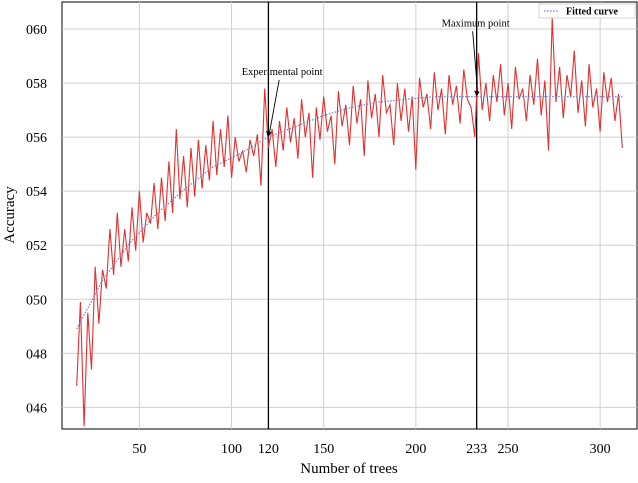 The height and width of the screenshot is (483, 638). Describe the element at coordinates (507, 449) in the screenshot. I see `x-tick-label: 250` at that location.